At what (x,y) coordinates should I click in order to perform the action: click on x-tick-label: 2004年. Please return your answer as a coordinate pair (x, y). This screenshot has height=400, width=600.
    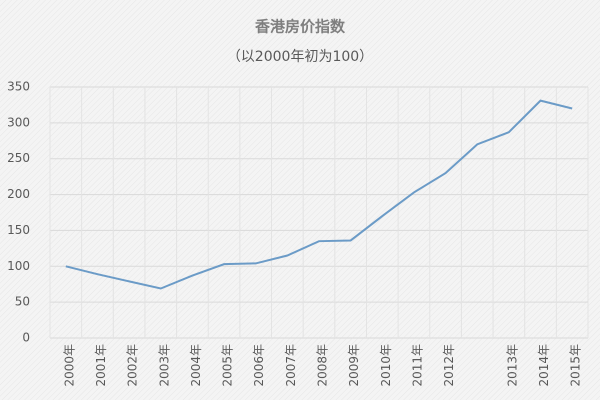
    Looking at the image, I should click on (196, 365).